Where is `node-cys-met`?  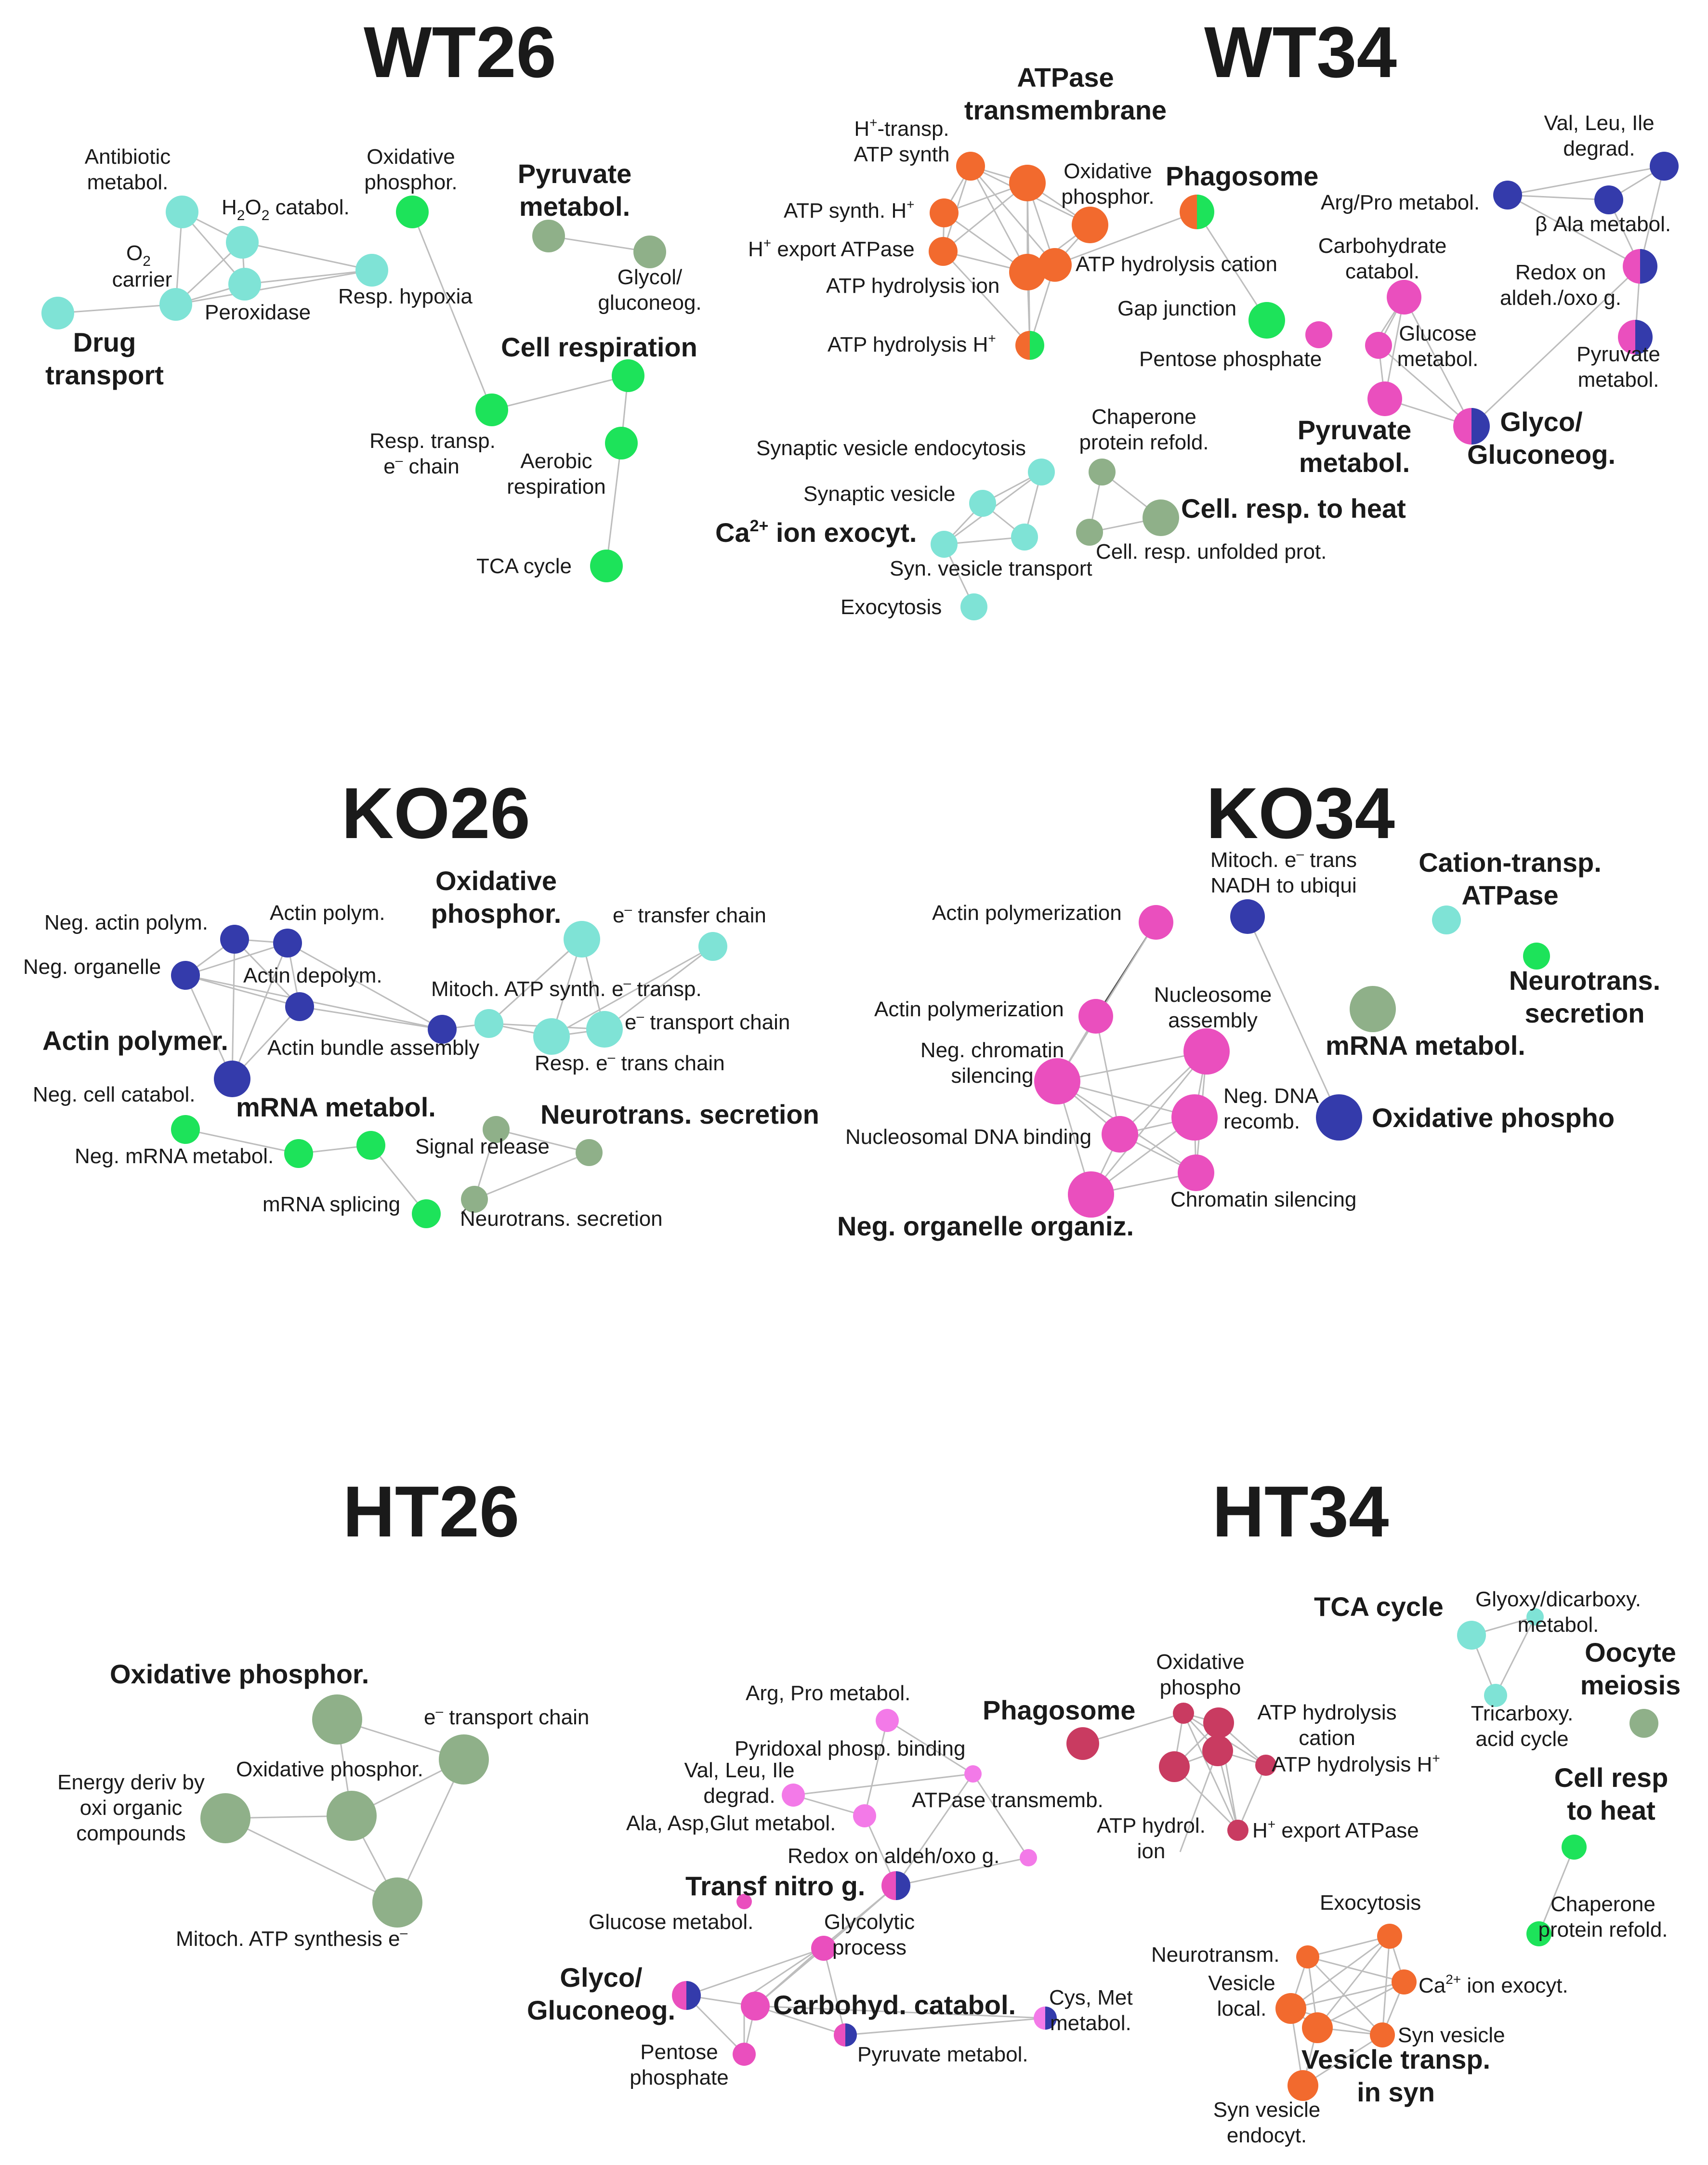 node-cys-met is located at coordinates (1045, 2018).